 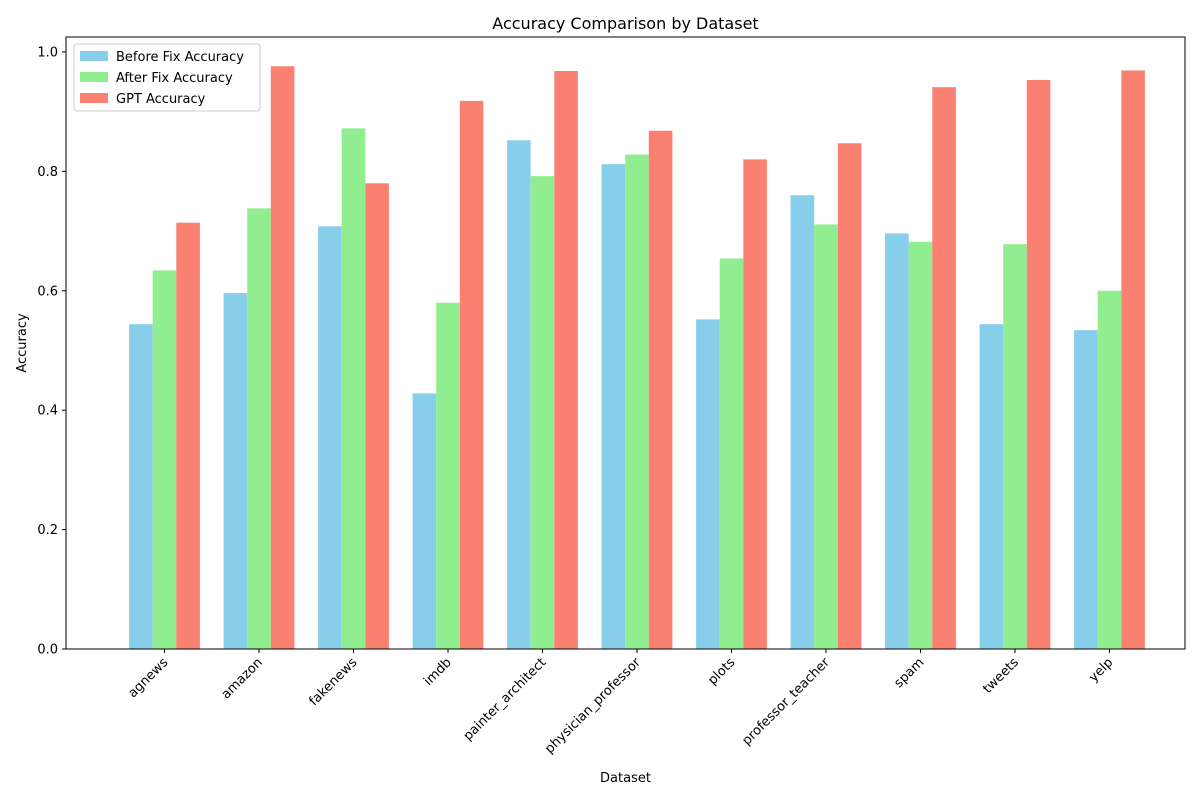 I want to click on x-tick-label-imdb: imdb, so click(x=438, y=672).